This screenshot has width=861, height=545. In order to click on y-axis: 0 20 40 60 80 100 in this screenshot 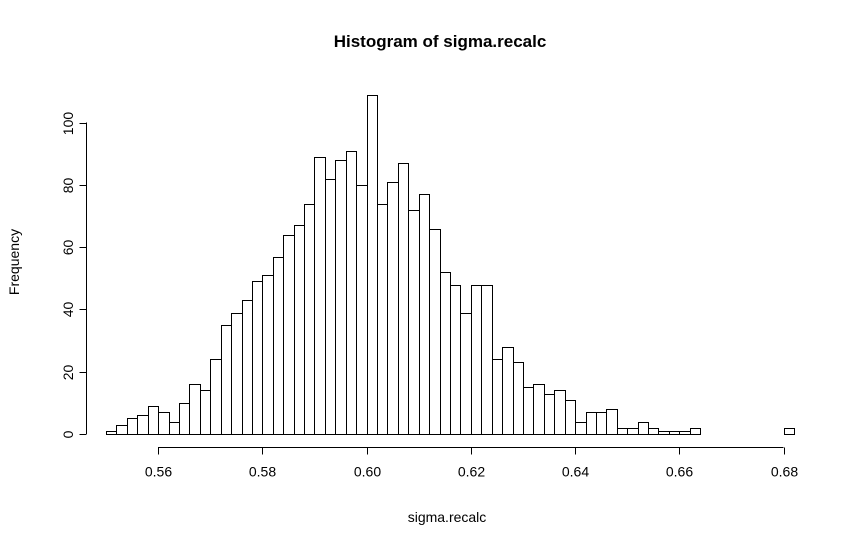, I will do `click(73, 275)`.